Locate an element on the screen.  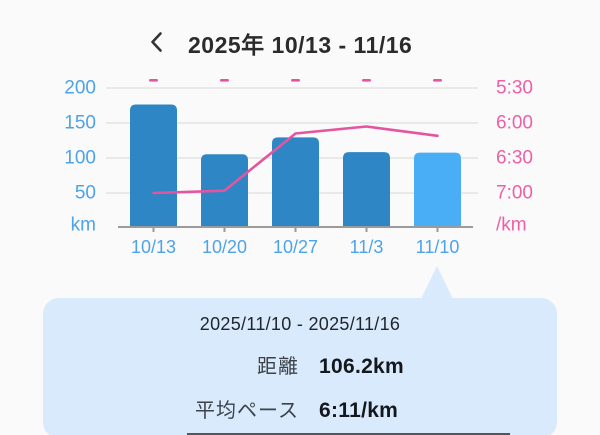
axis-label: /km is located at coordinates (511, 225).